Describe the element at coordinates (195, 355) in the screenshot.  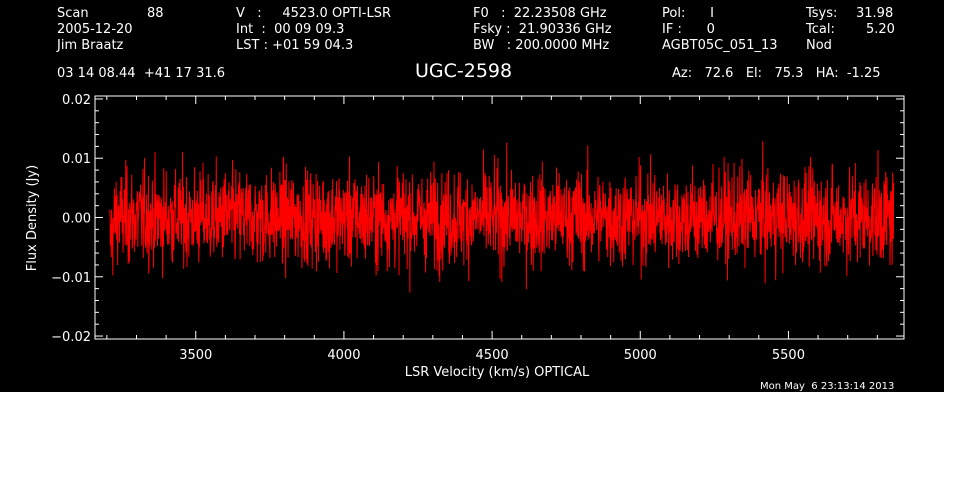
I see `x-tick-label: 3500` at that location.